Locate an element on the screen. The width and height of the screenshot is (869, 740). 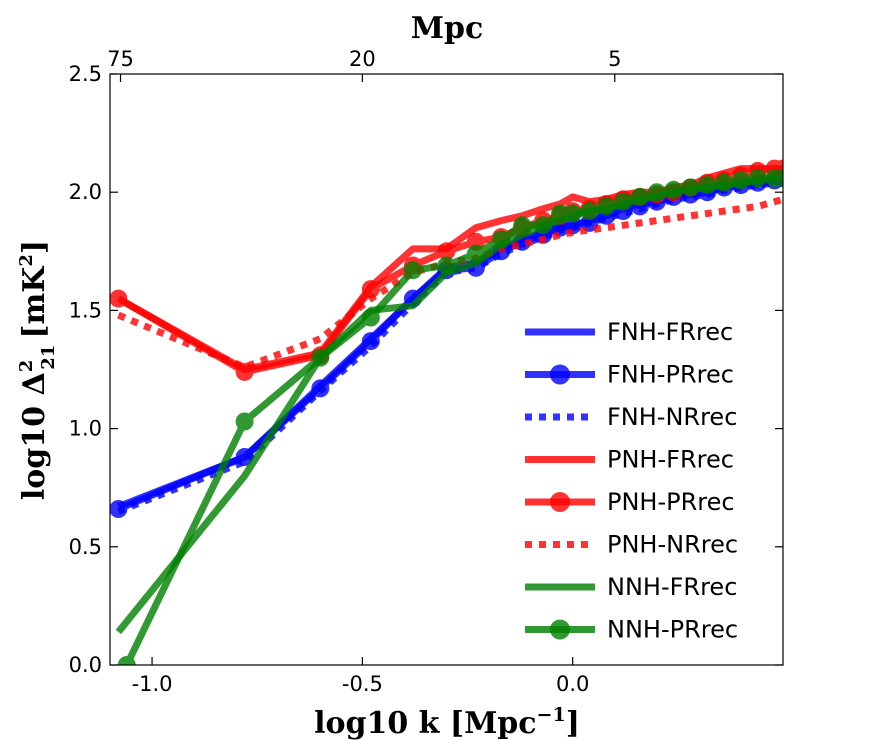
top-tick-label: 75 is located at coordinates (120, 59).